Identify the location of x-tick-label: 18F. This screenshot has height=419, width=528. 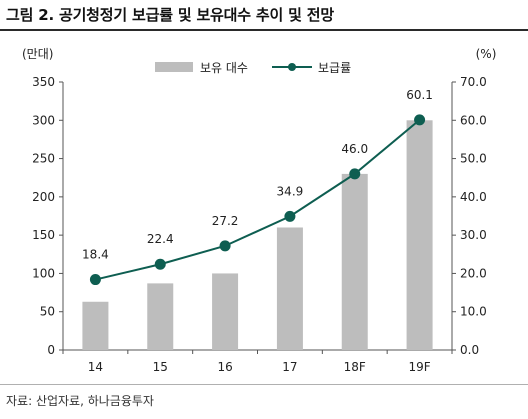
(355, 367).